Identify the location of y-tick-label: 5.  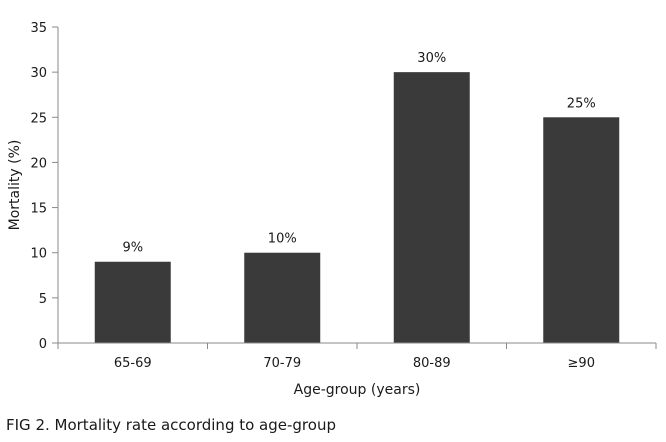
(43, 299).